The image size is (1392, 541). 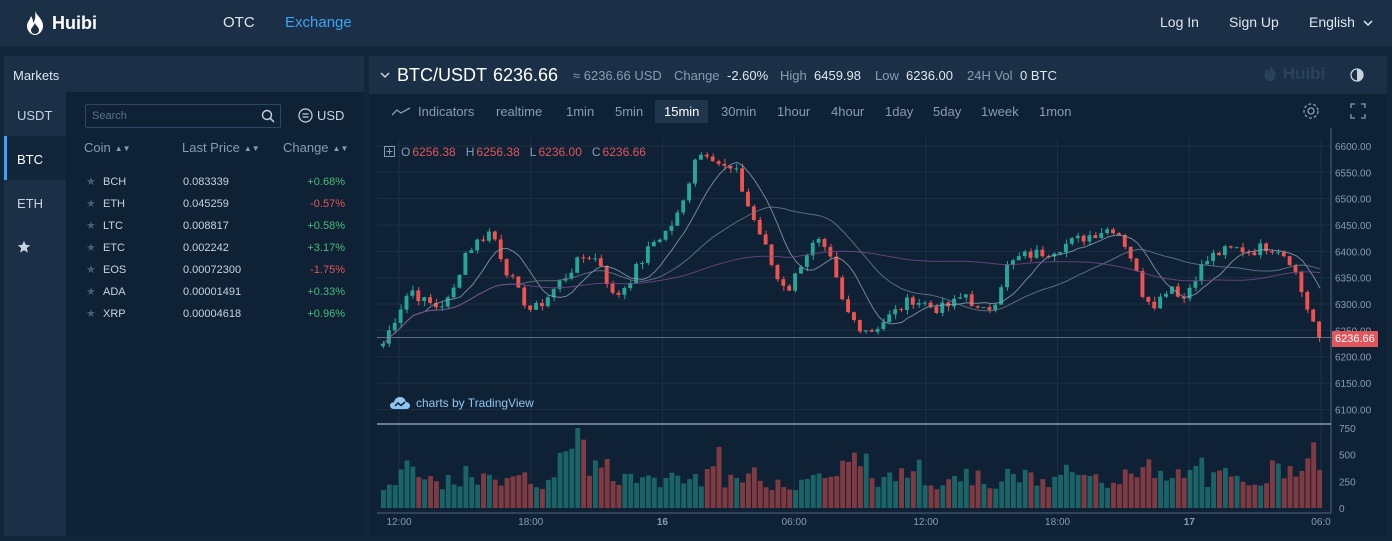 I want to click on search-icon, so click(x=268, y=116).